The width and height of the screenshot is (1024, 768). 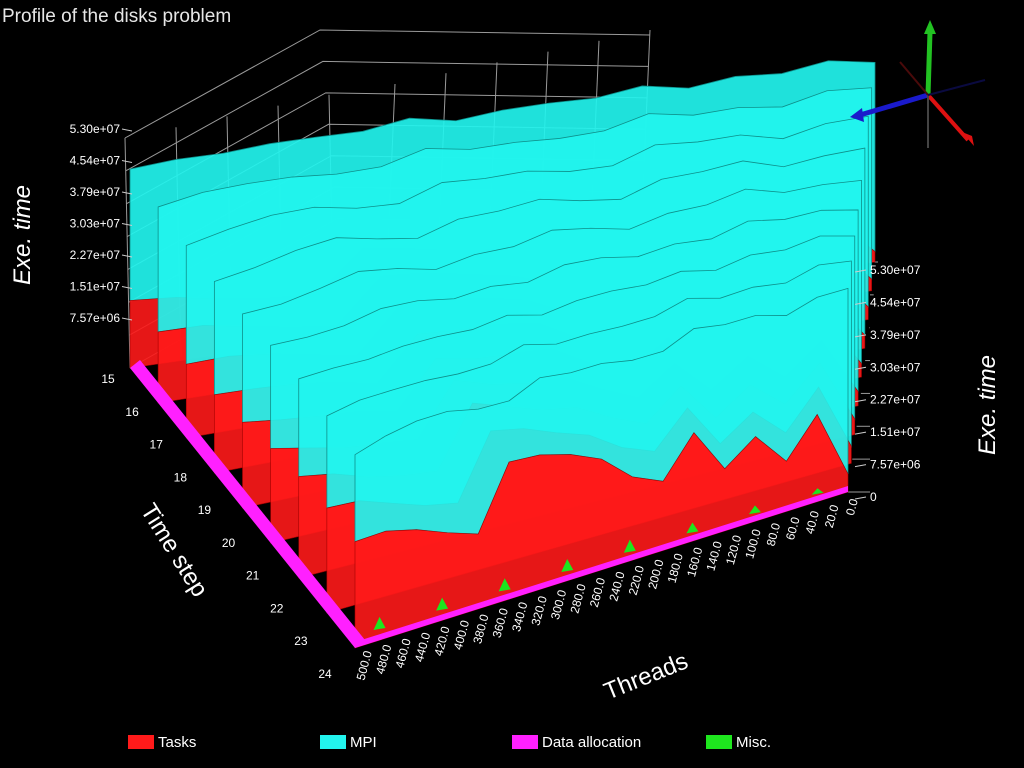 What do you see at coordinates (325, 674) in the screenshot?
I see `y-tick: 24` at bounding box center [325, 674].